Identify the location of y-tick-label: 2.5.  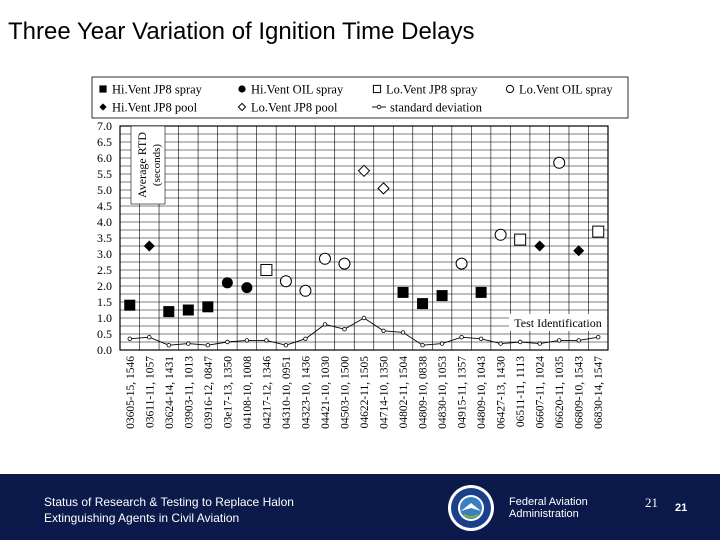
(104, 270).